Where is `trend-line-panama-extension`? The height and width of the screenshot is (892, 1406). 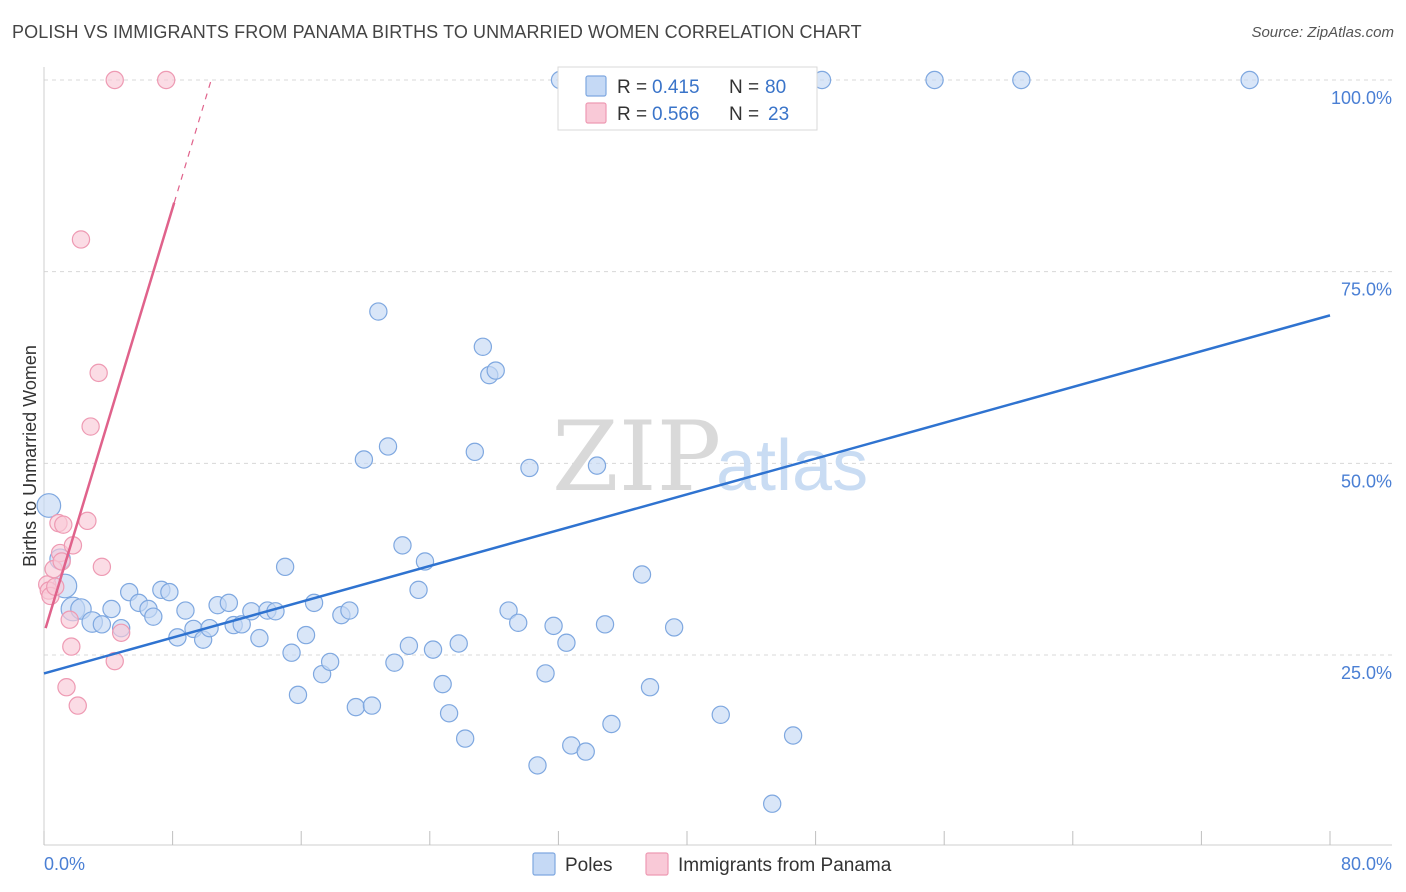
trend-line-panama-extension is located at coordinates (192, 141).